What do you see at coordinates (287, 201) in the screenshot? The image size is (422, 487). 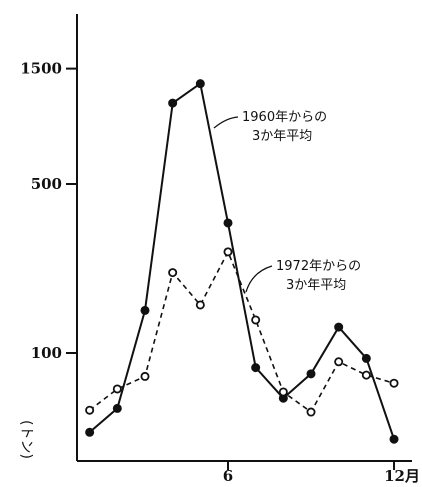 I see `annotation-layer: 1960年からの 3か年平均 1972年からの 3か年平均` at bounding box center [287, 201].